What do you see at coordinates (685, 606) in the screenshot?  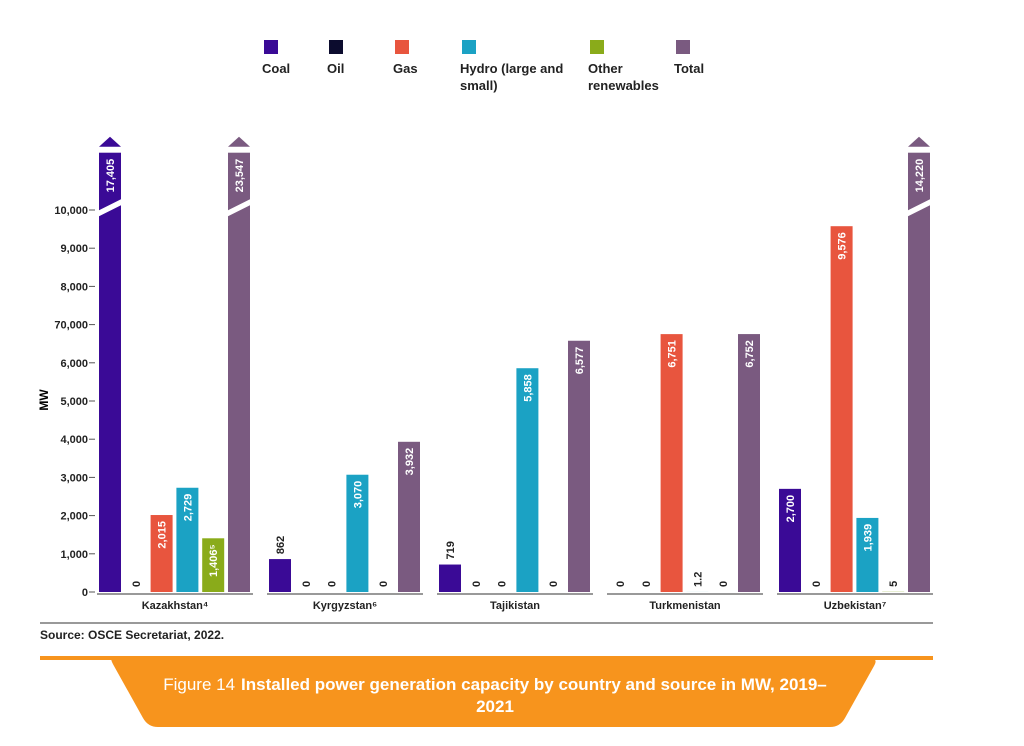 I see `x-tick-label: Turkmenistan` at bounding box center [685, 606].